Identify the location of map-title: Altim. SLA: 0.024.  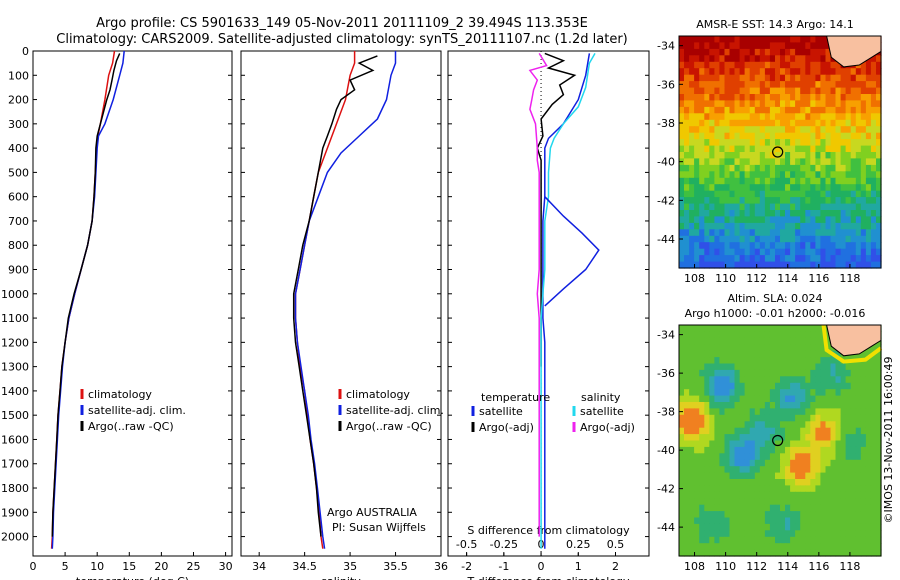
(774, 298).